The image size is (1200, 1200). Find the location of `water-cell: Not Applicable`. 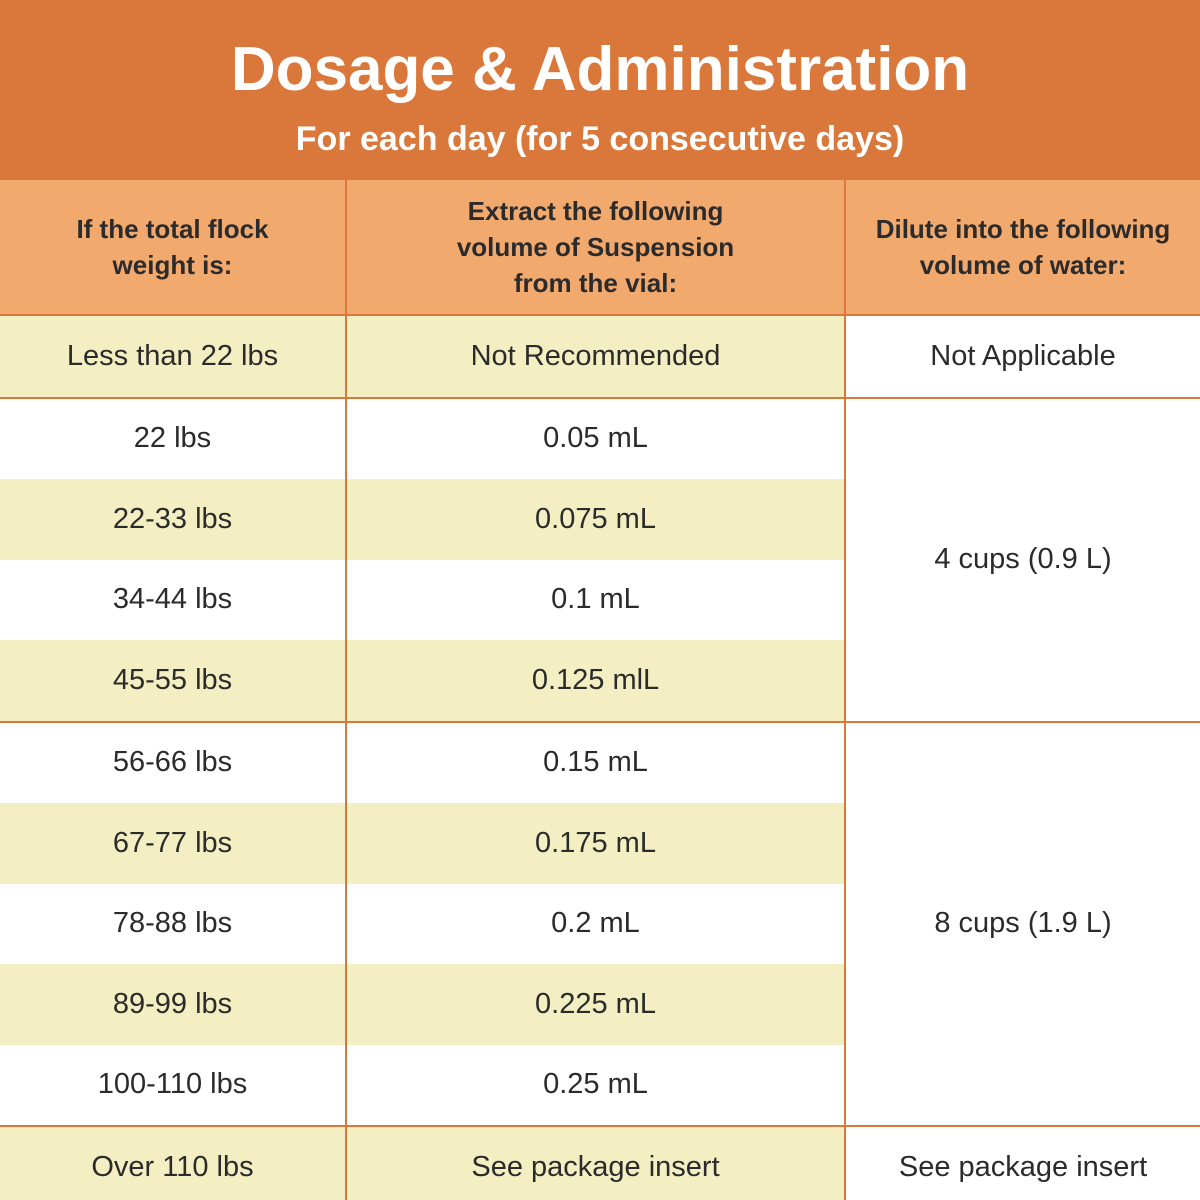

water-cell: Not Applicable is located at coordinates (1022, 356).